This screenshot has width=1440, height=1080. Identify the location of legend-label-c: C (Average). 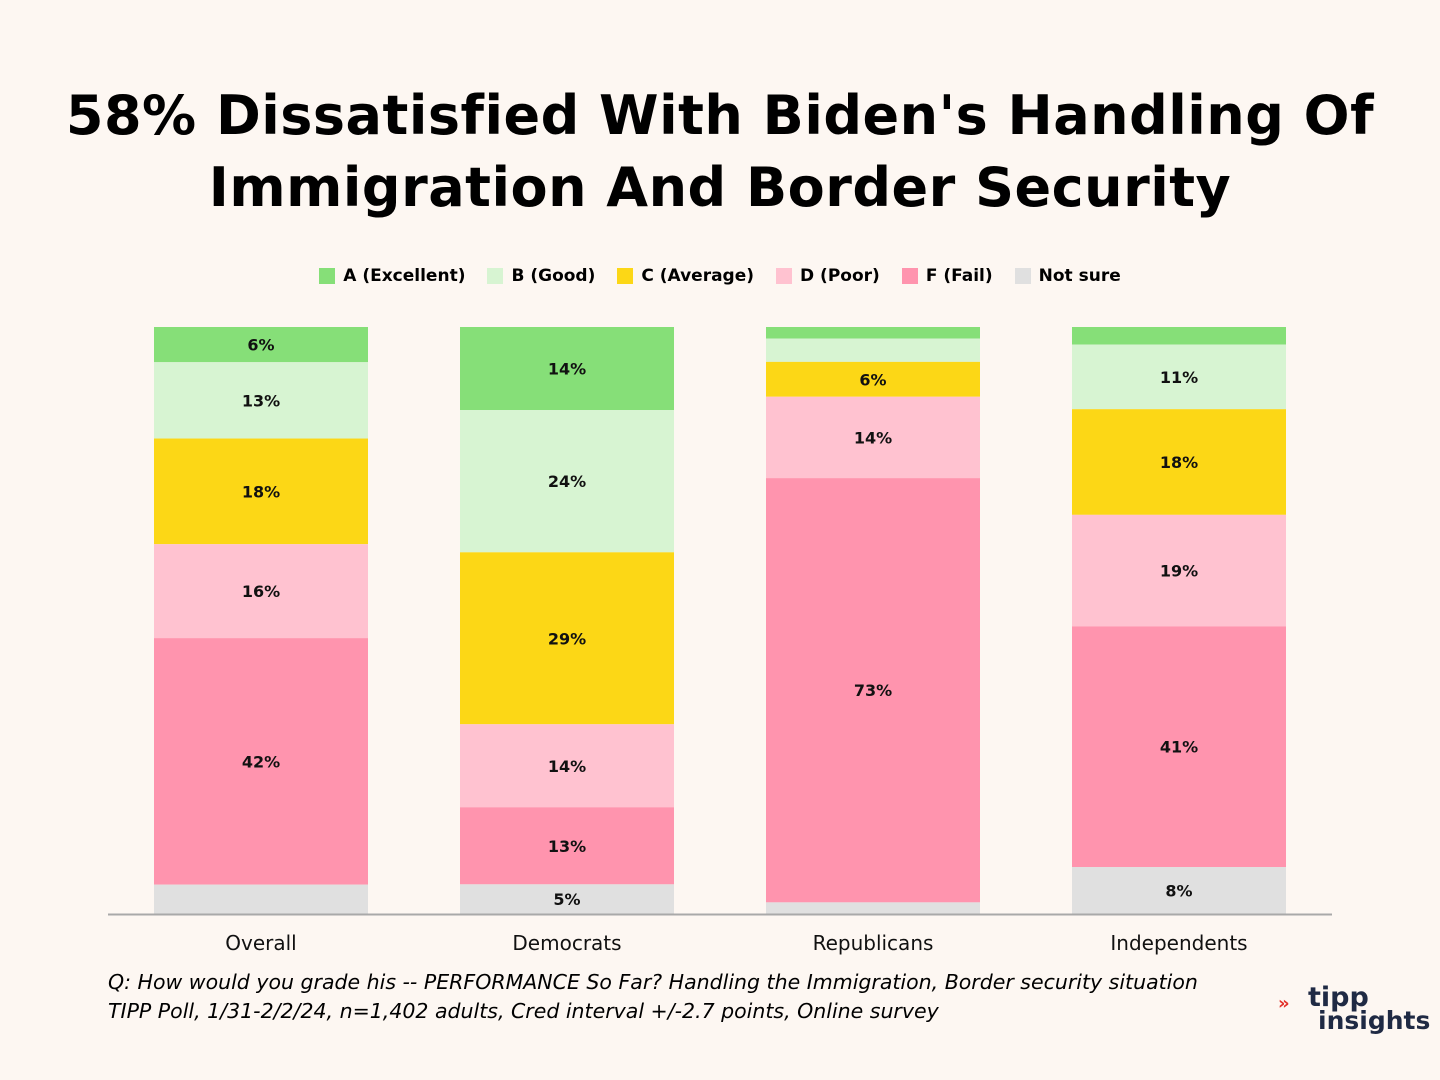
(698, 276).